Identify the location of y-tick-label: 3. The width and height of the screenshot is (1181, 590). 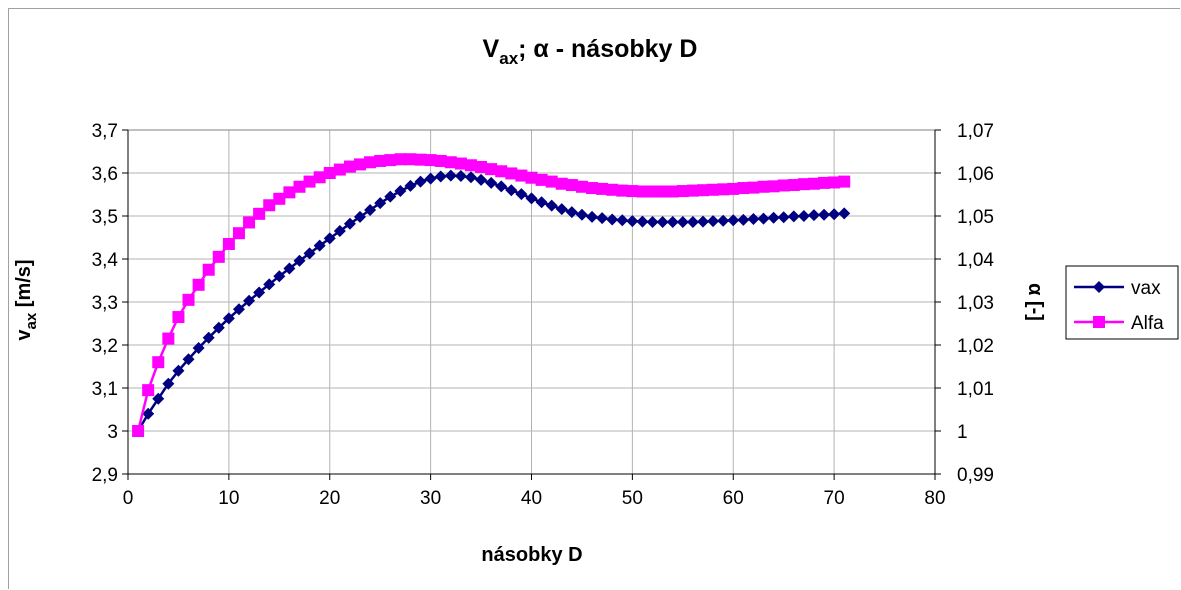
(112, 432).